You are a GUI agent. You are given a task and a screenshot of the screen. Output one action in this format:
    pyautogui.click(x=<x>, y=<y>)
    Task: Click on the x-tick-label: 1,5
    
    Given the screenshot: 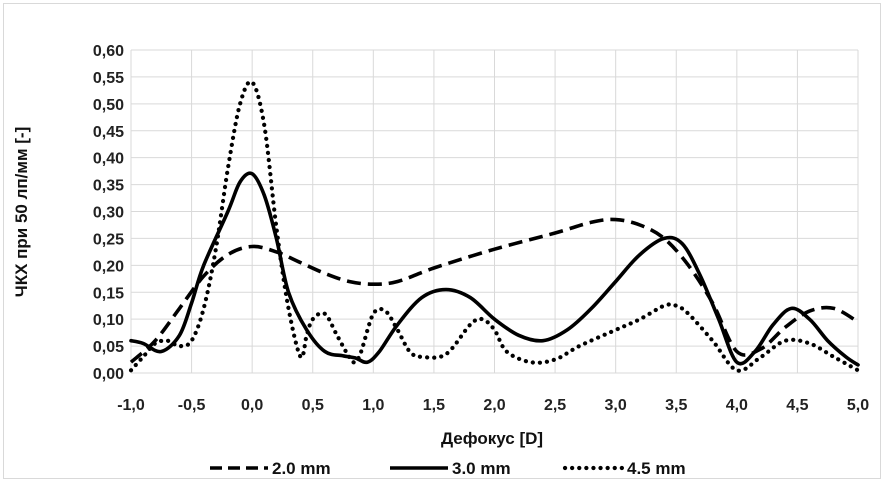 What is the action you would take?
    pyautogui.click(x=434, y=405)
    